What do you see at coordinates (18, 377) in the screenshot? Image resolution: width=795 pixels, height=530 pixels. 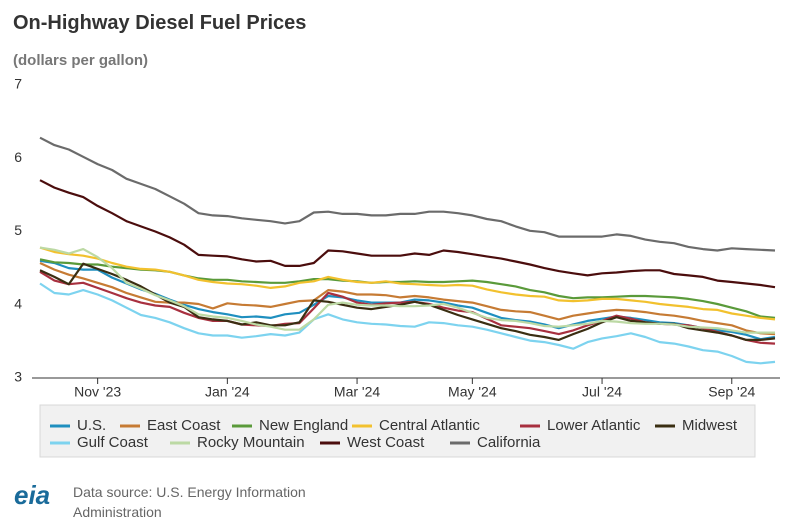 I see `y-tick-label: 3` at bounding box center [18, 377].